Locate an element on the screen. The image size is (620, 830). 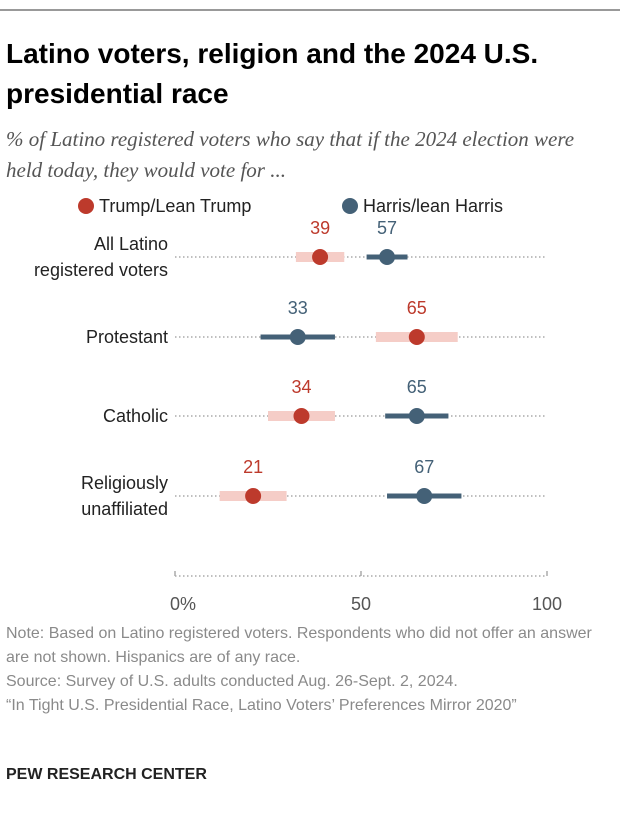
publisher: PEW RESEARCH CENTER is located at coordinates (106, 774).